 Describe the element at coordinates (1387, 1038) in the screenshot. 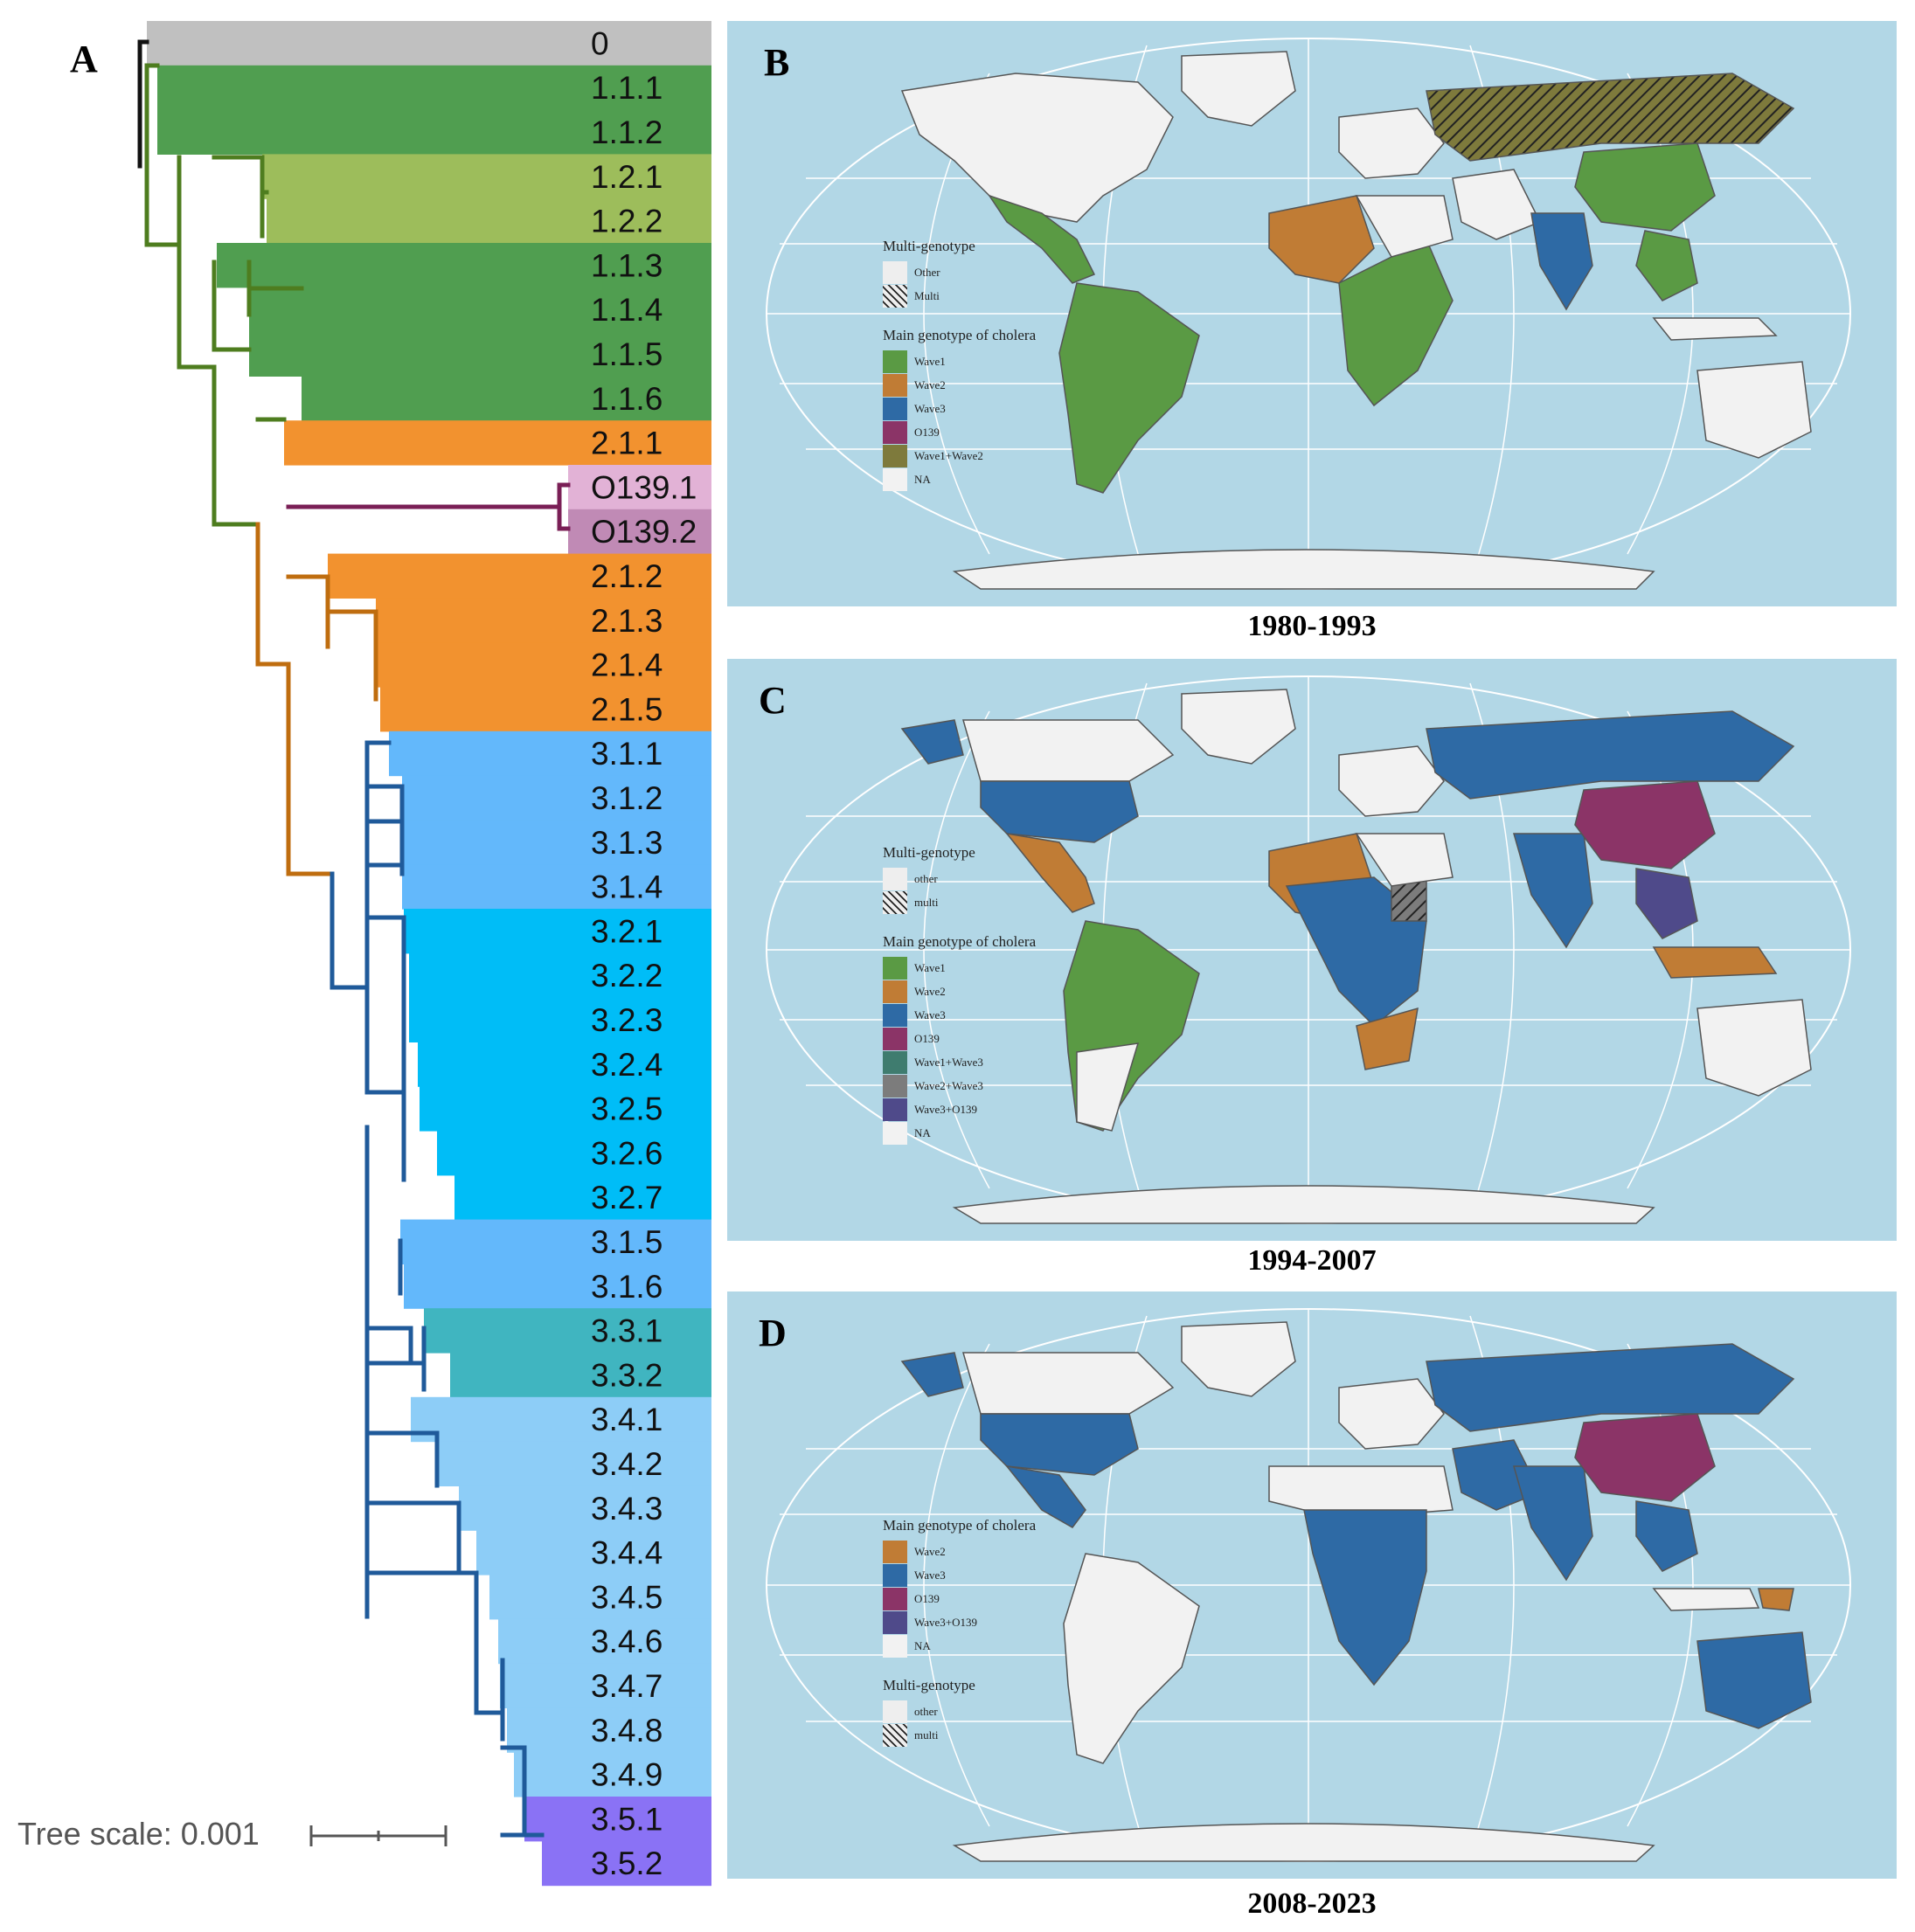

I see `africa-south` at that location.